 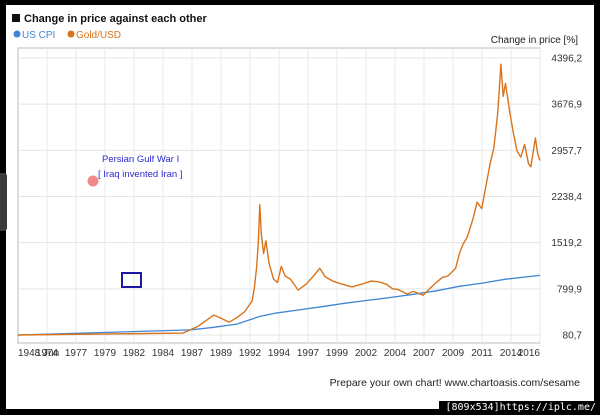 I want to click on x-tick-label: 1979, so click(x=105, y=353).